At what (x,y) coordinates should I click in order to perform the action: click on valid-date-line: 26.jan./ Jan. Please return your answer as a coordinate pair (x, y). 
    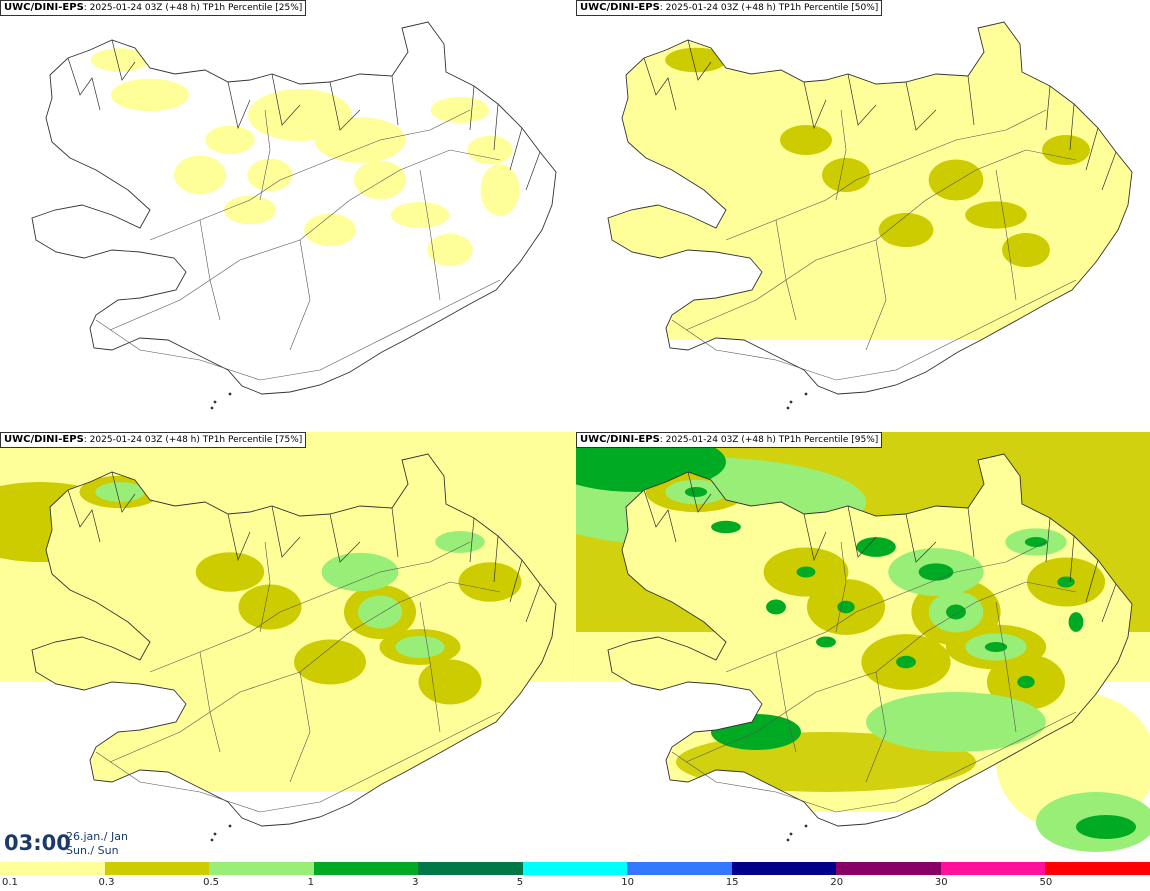
    Looking at the image, I should click on (97, 836).